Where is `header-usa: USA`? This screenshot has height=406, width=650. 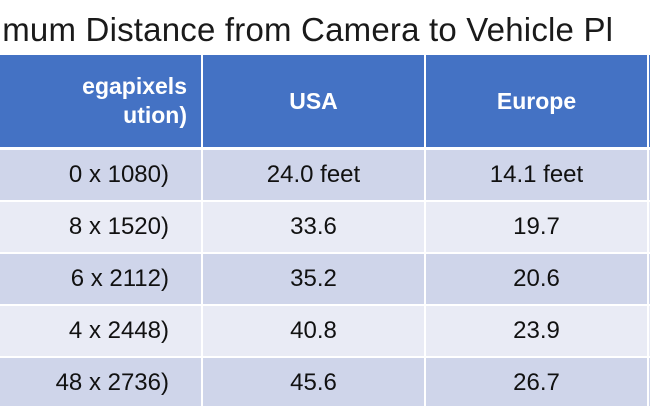 header-usa: USA is located at coordinates (314, 102).